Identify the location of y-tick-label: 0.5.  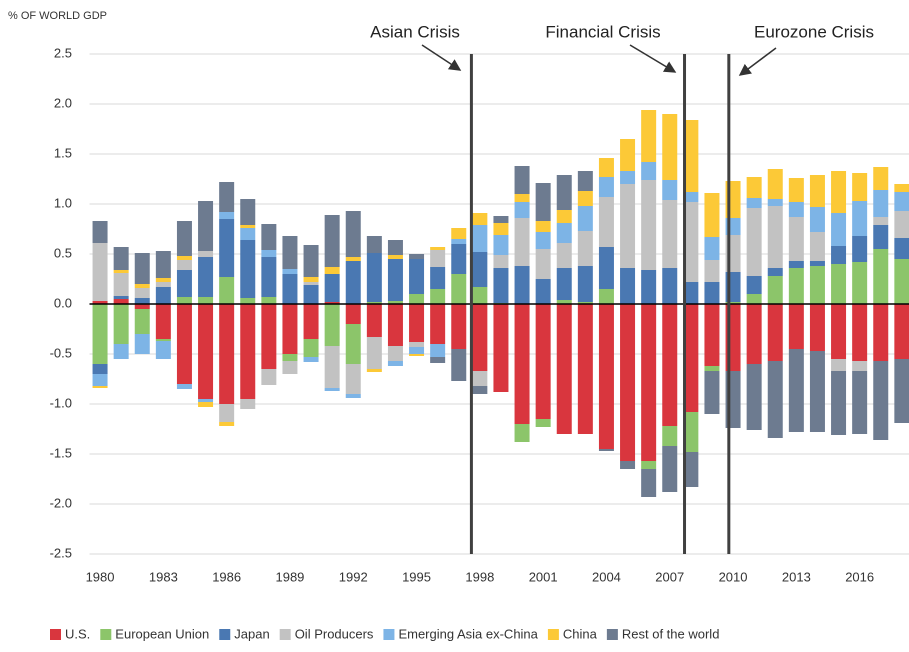
(63, 252).